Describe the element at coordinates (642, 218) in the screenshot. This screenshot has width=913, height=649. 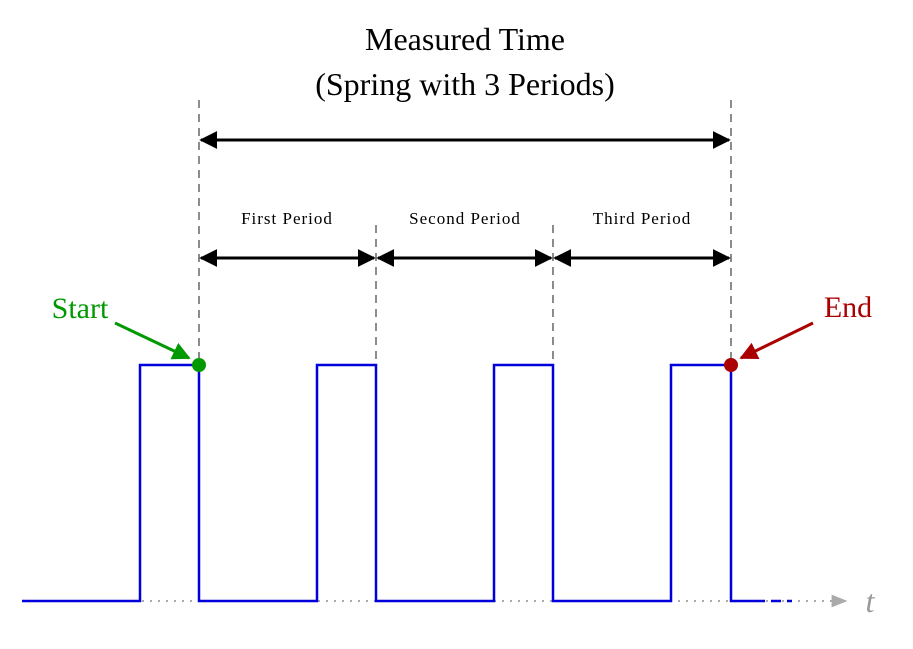
I see `period-label: Third Period` at that location.